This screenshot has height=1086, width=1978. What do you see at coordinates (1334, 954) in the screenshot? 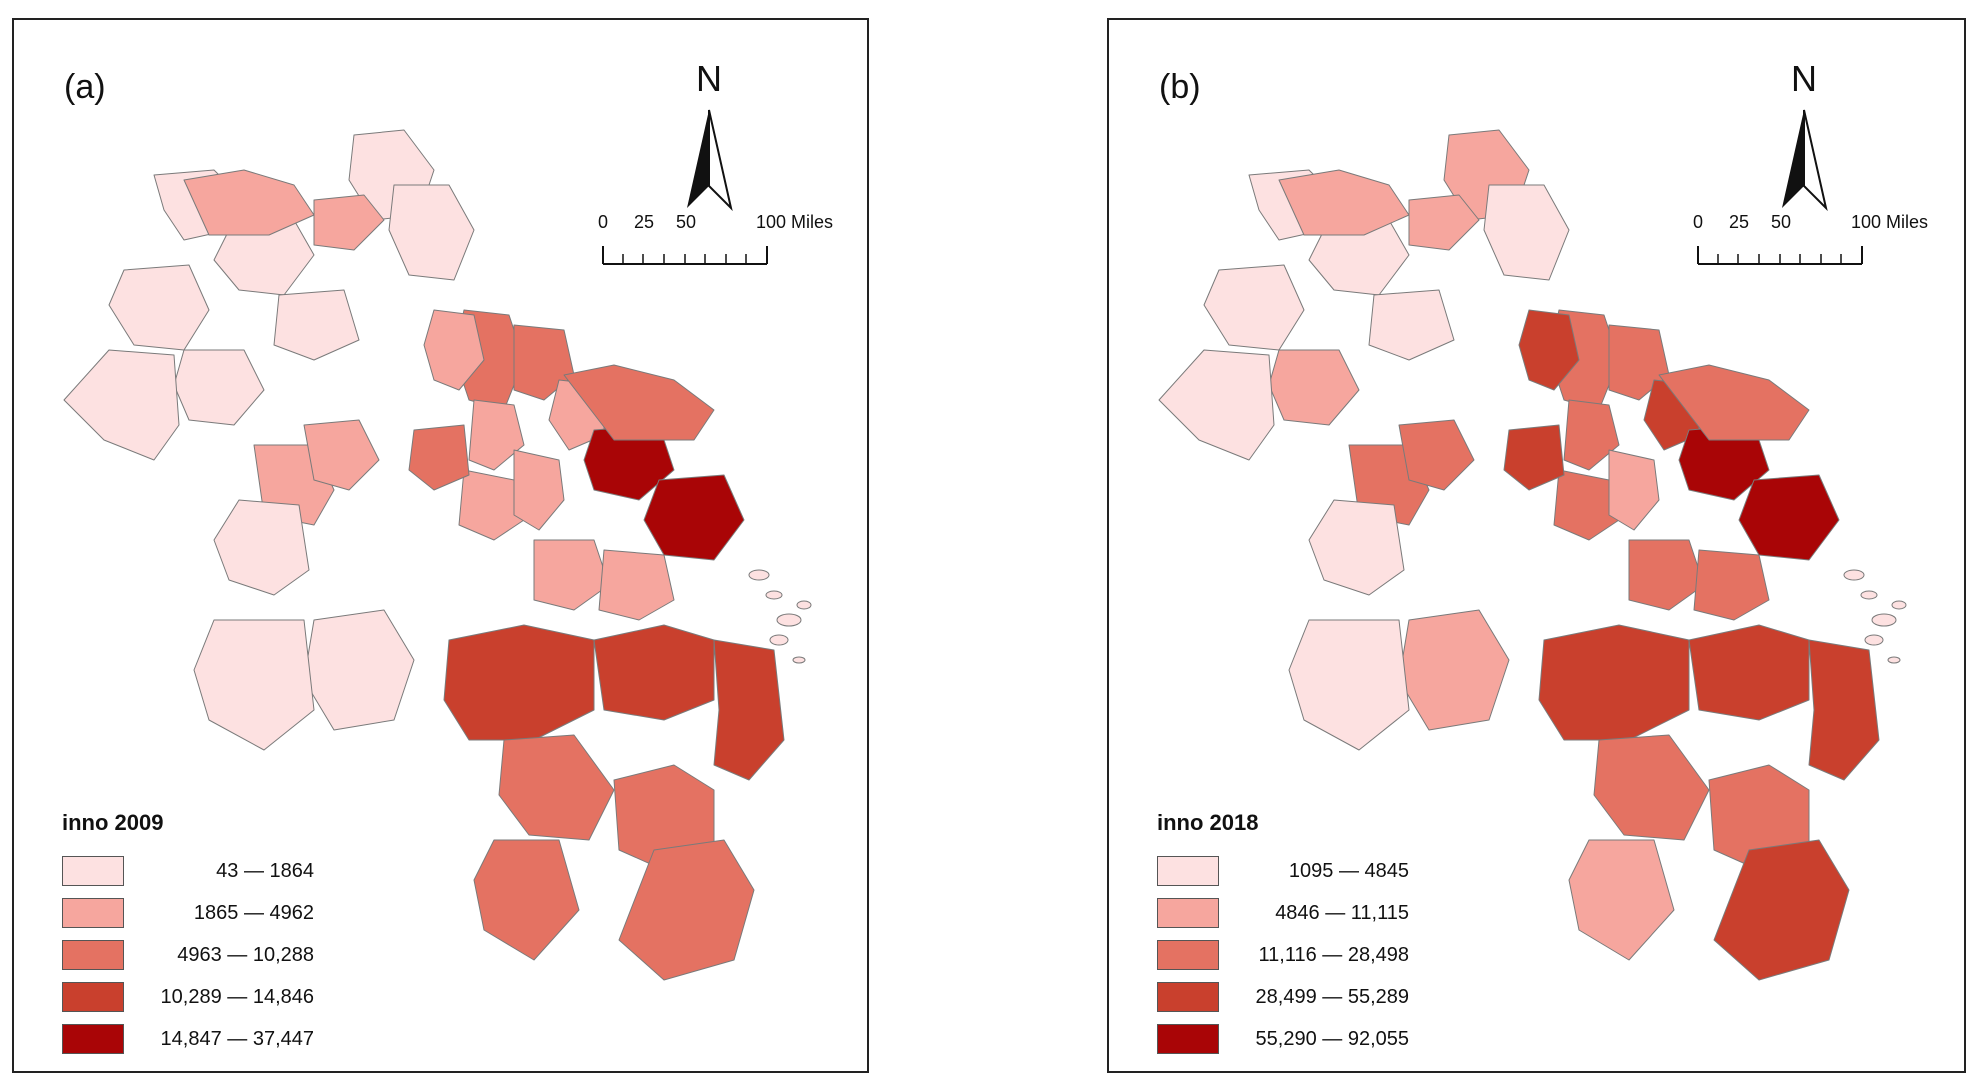
I see `legend-label: 11,116 — 28,498` at bounding box center [1334, 954].